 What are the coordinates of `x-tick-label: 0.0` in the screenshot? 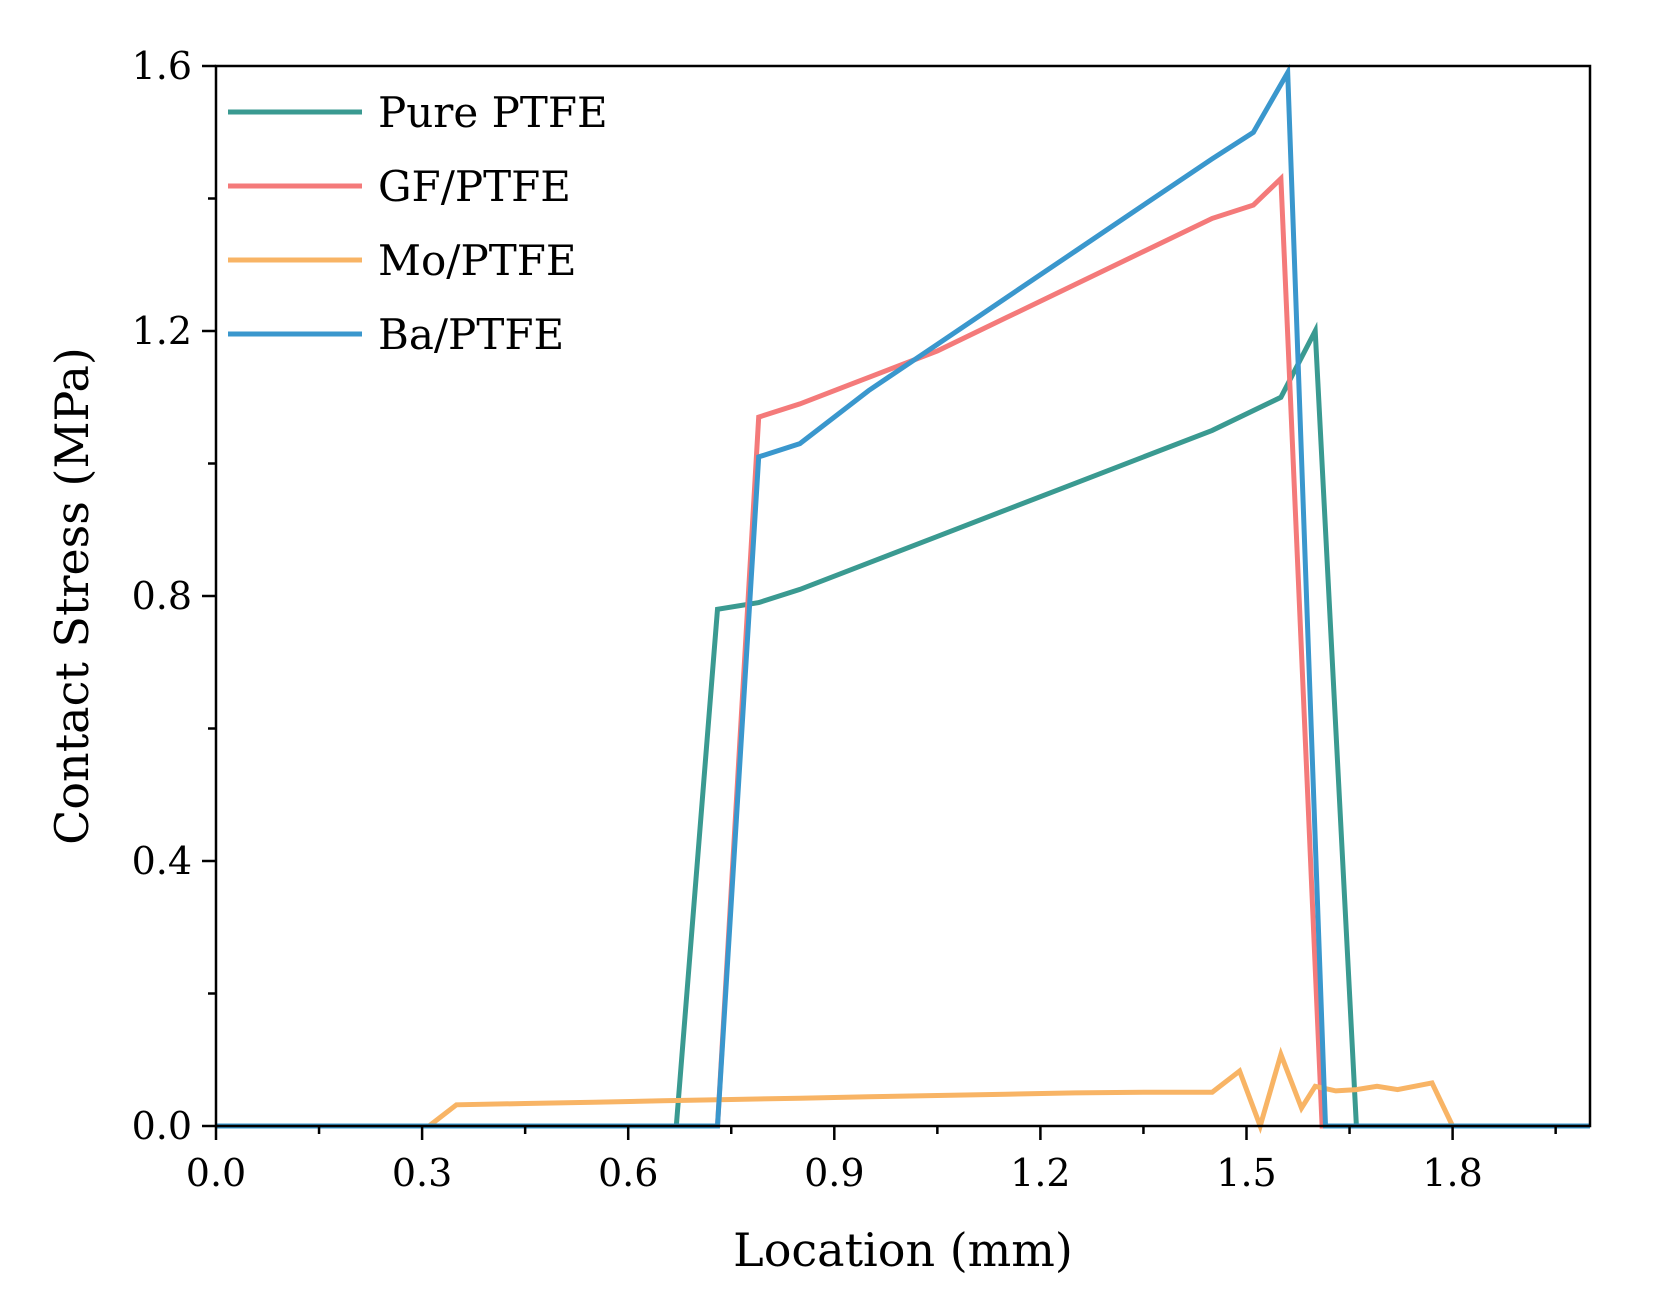 It's located at (216, 1173).